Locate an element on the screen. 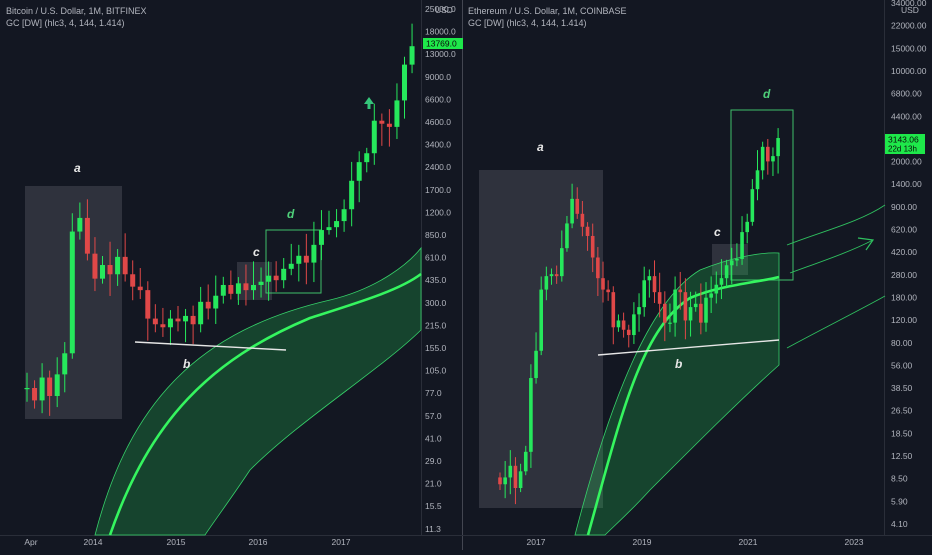  btc-title: Bitcoin / U.S. Dollar, 1M, BITFINEX is located at coordinates (76, 11).